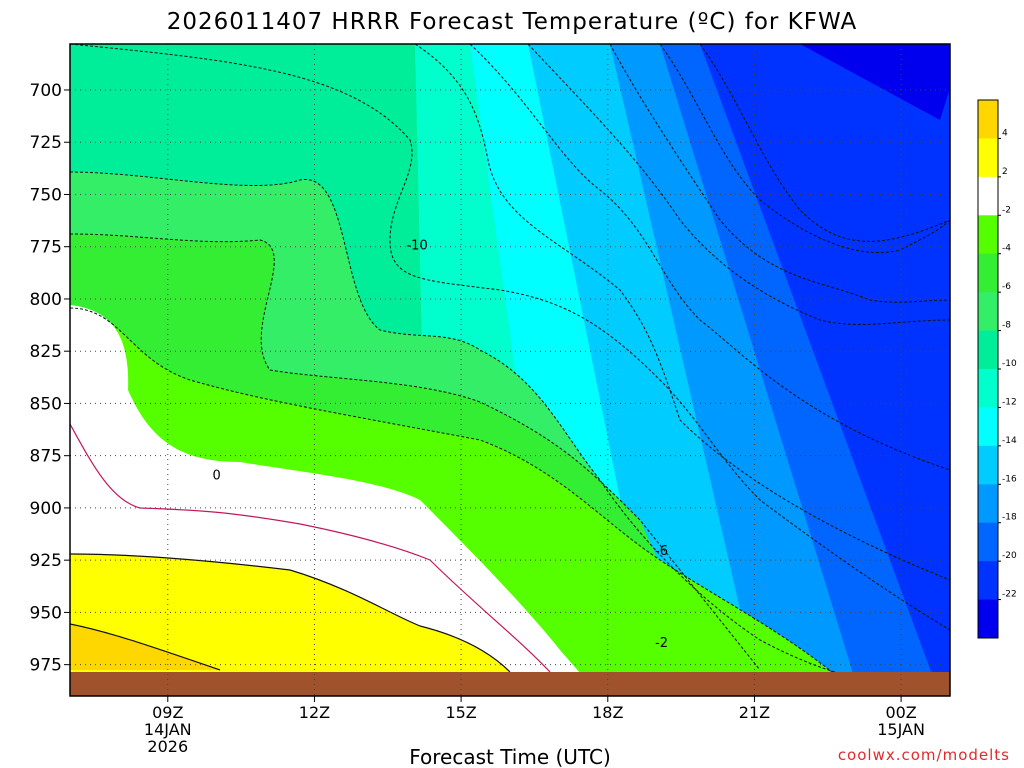 The height and width of the screenshot is (768, 1024). I want to click on colorbar-tick-label: 4, so click(1005, 133).